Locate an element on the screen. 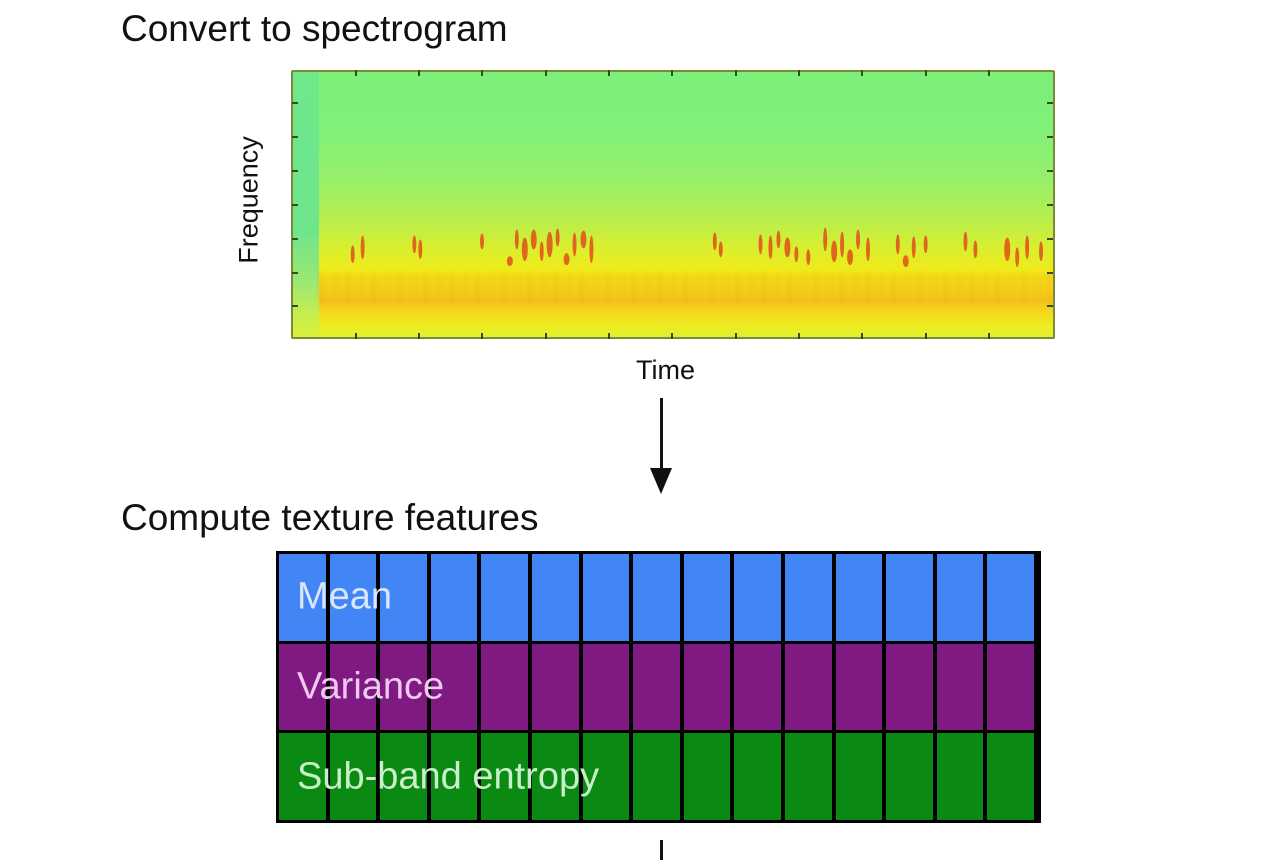 This screenshot has width=1280, height=860. step-title-texture-features: Compute texture features is located at coordinates (330, 517).